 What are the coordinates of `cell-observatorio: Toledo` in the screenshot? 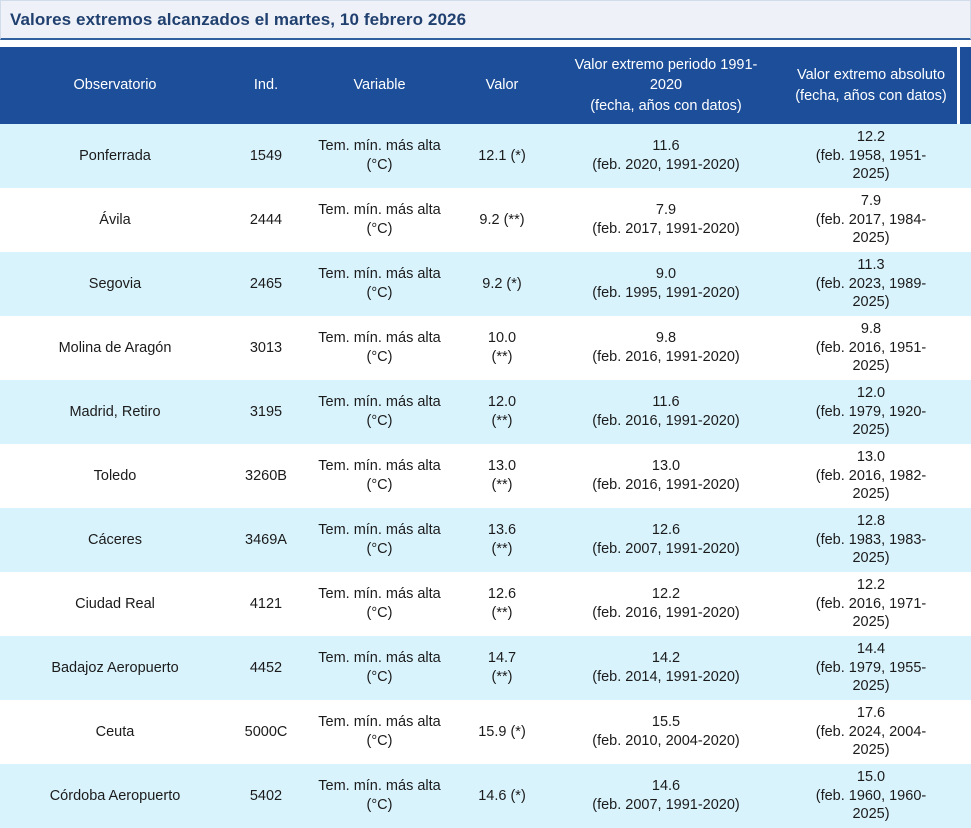 It's located at (115, 476).